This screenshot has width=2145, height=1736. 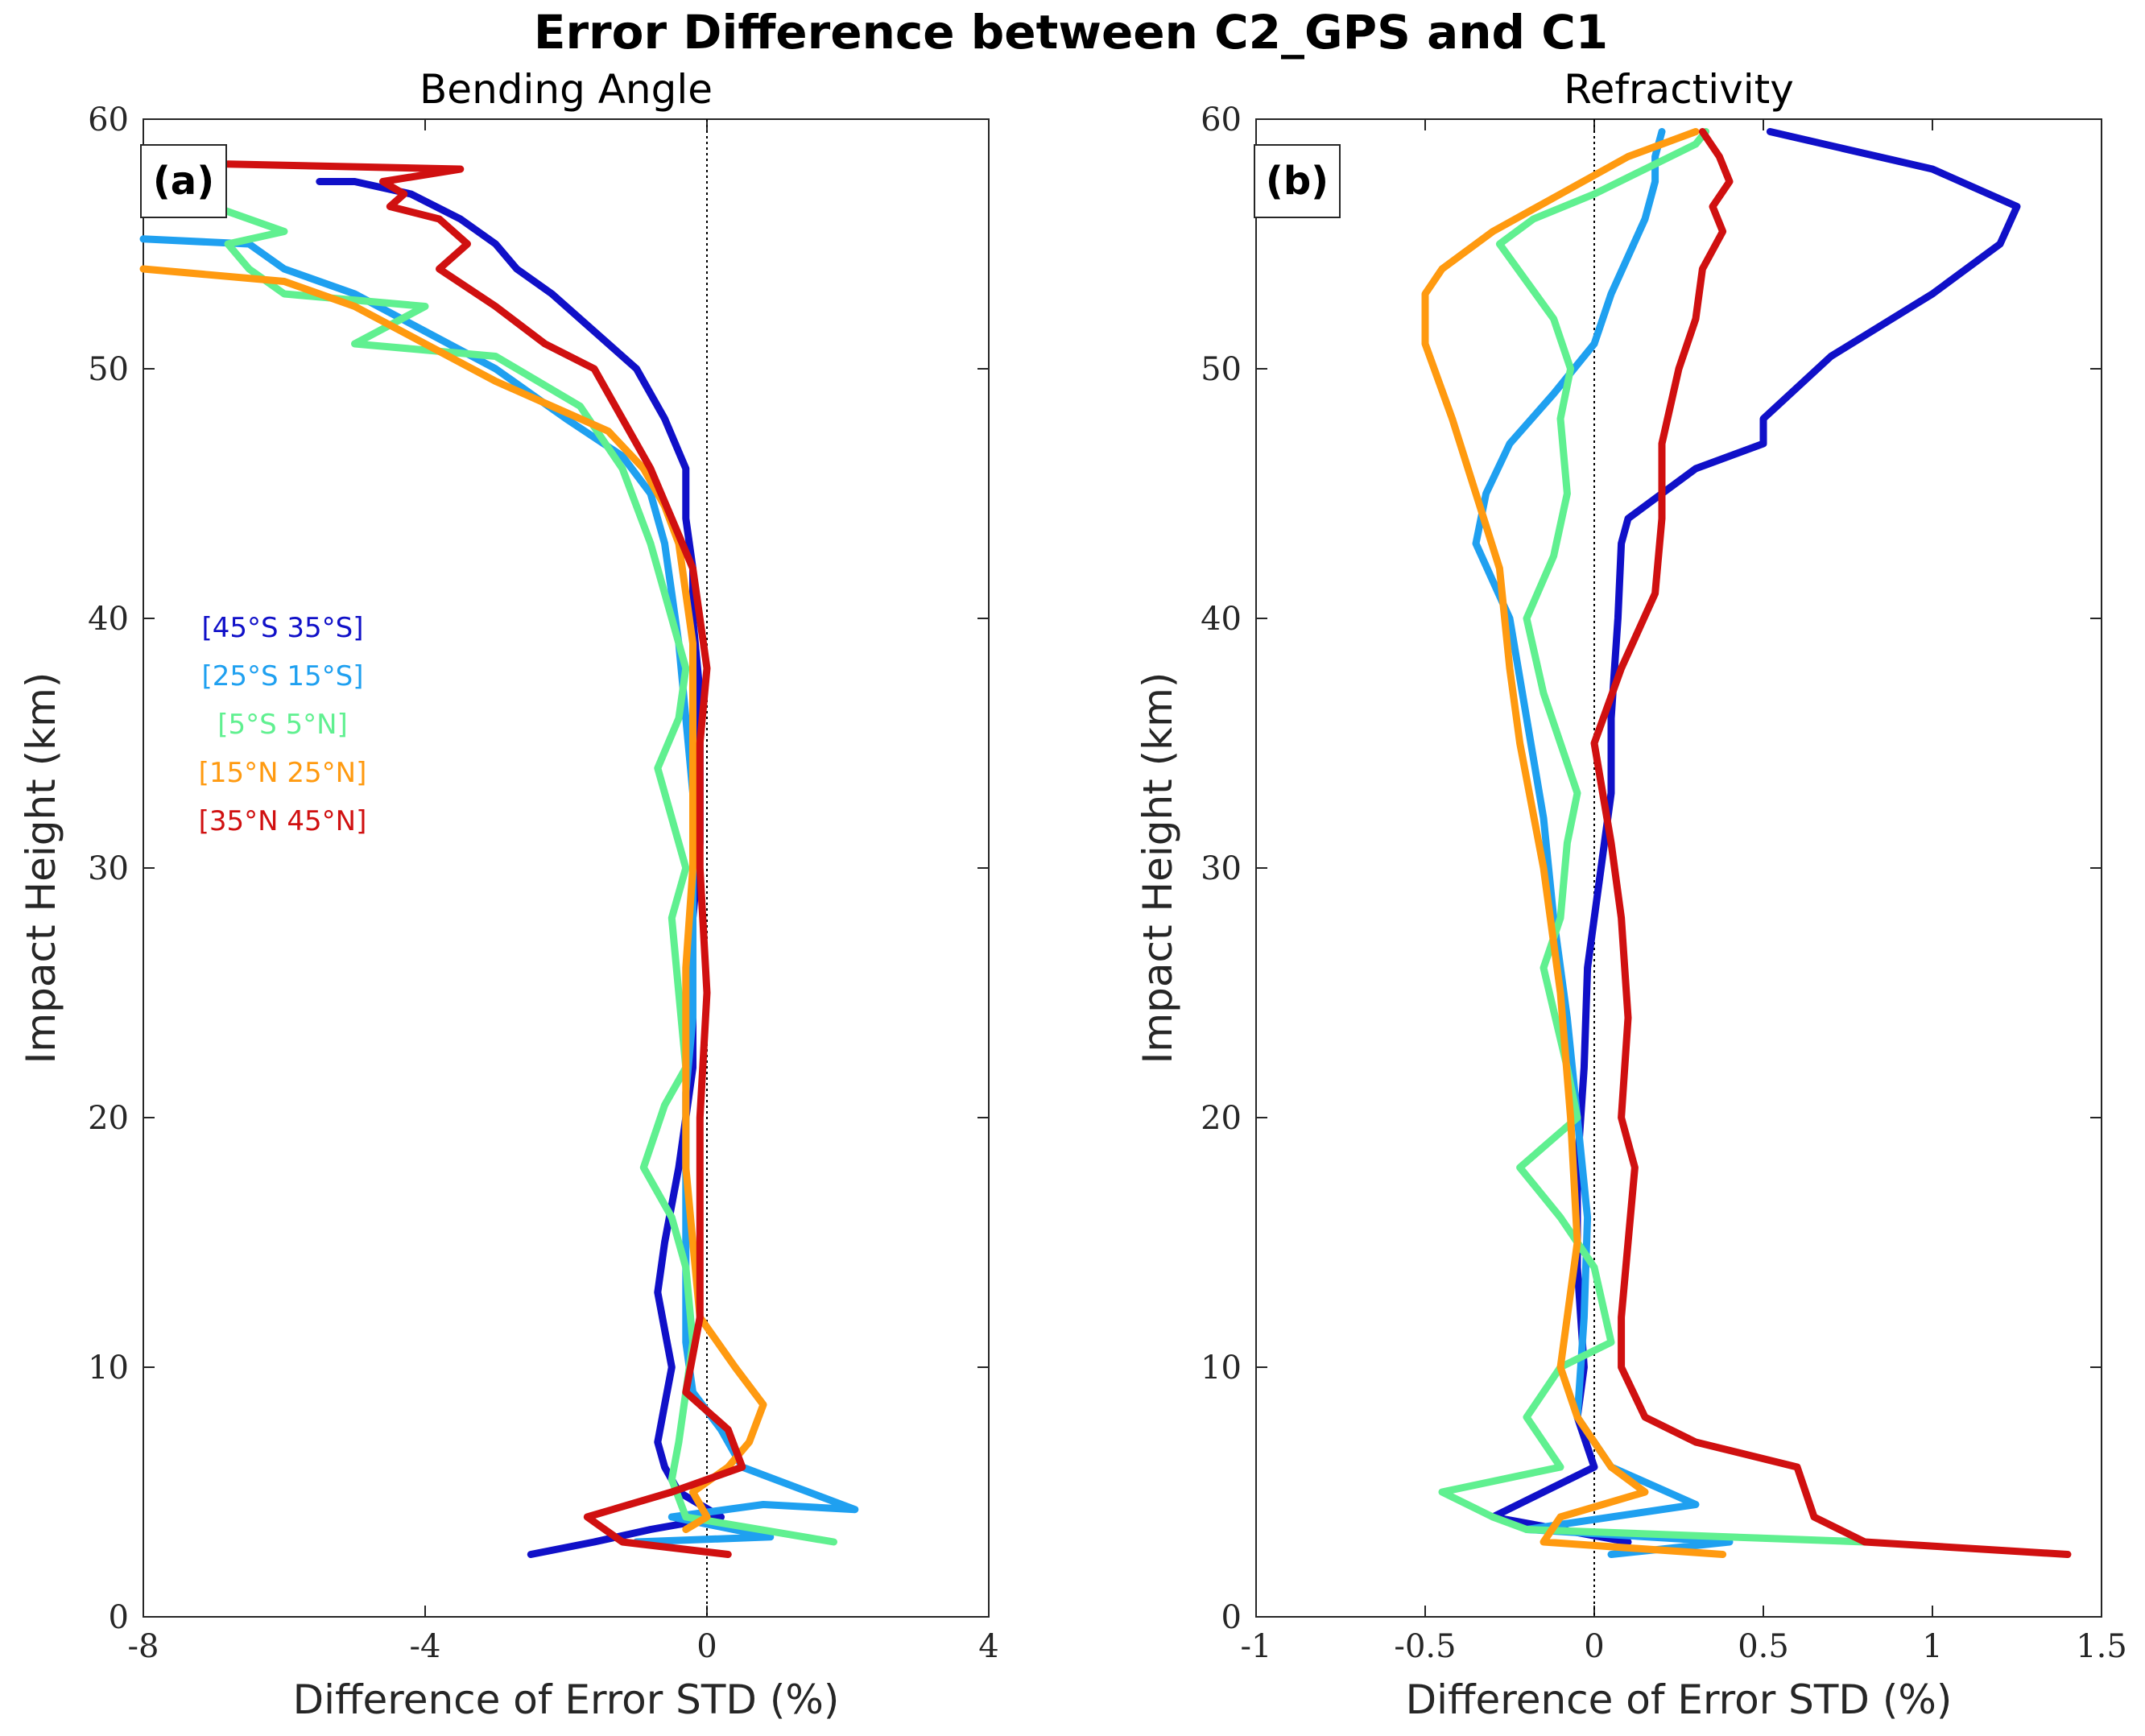 I want to click on axis-title-b: Refractivity, so click(x=1679, y=90).